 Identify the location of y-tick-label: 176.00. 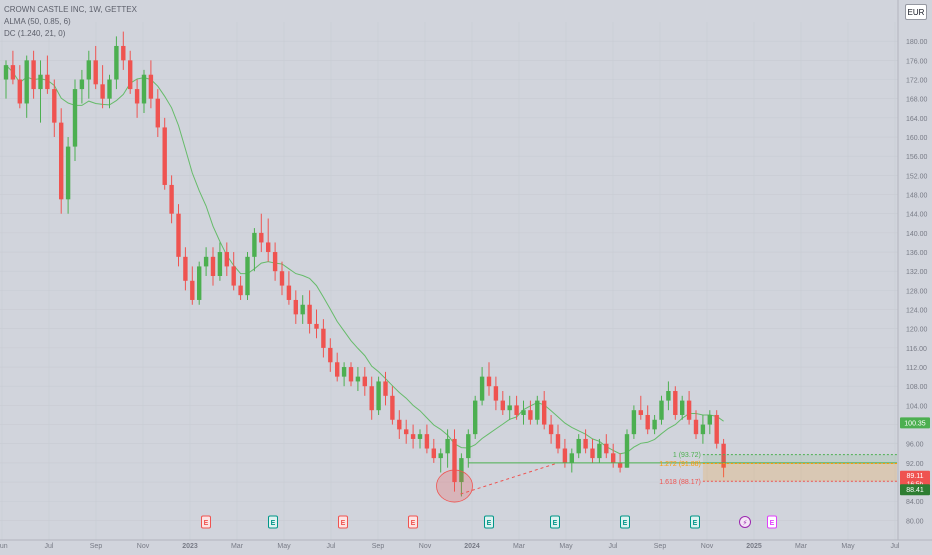
(917, 61).